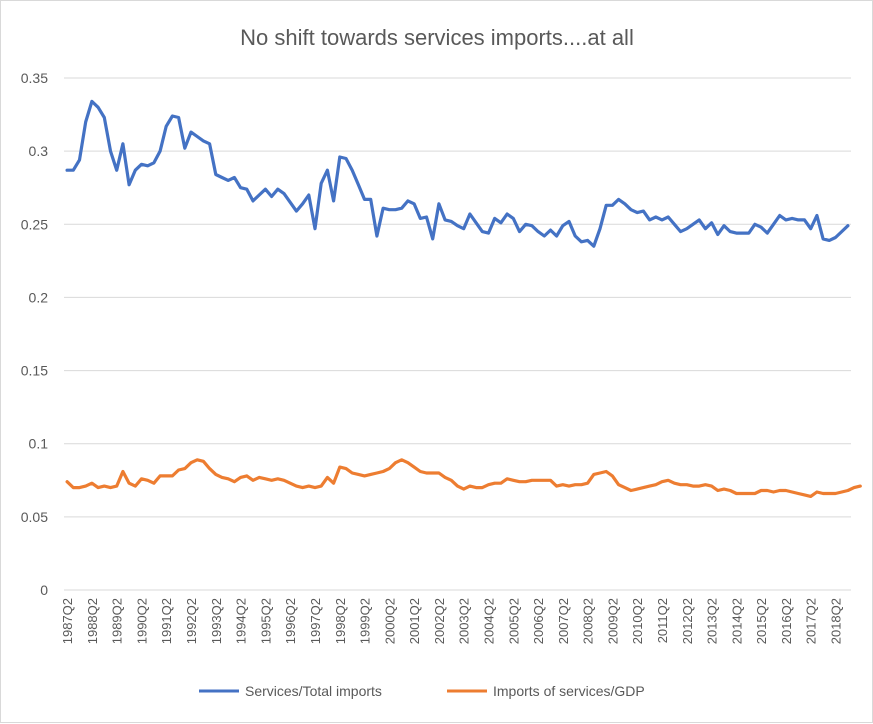  I want to click on series-line-imports-of-services-gdp, so click(463, 478).